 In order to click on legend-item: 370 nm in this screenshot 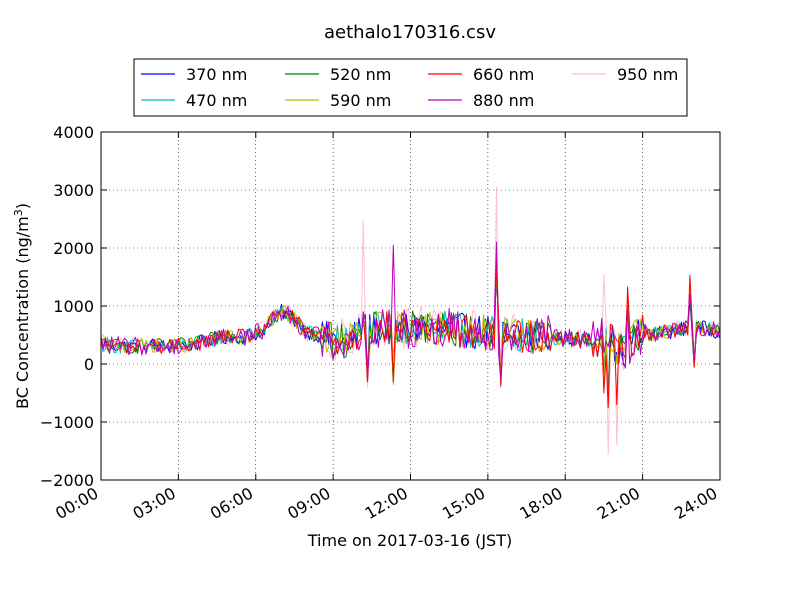, I will do `click(194, 74)`.